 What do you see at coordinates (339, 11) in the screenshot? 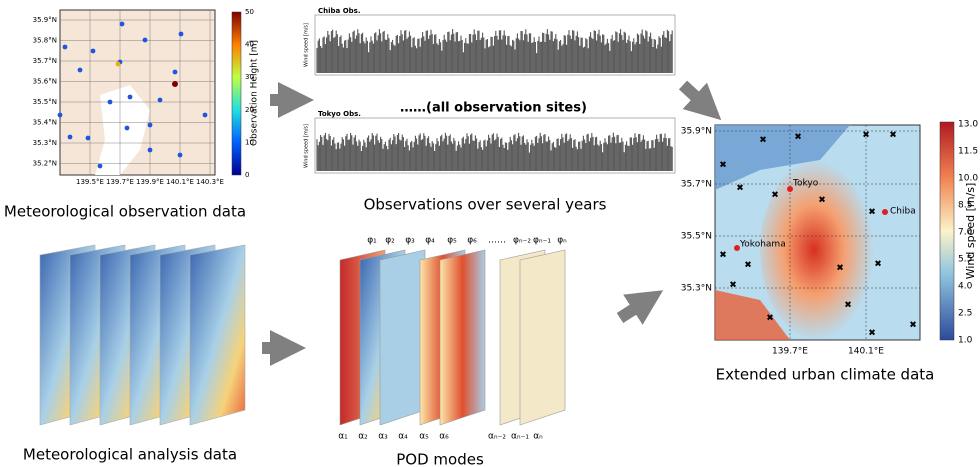
I see `ts-title: Chiba Obs.` at bounding box center [339, 11].